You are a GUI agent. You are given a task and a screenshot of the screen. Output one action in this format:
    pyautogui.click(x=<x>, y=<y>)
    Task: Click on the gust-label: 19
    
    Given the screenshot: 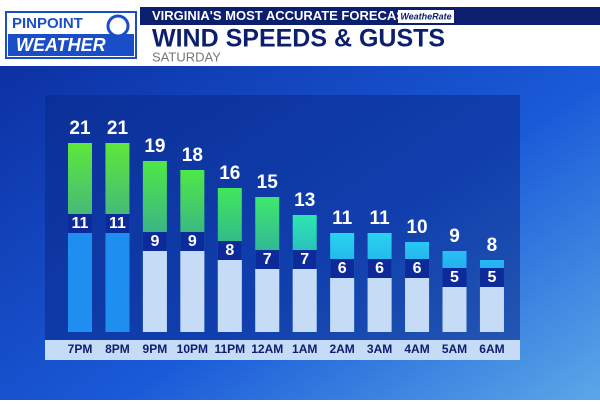 What is the action you would take?
    pyautogui.click(x=154, y=146)
    